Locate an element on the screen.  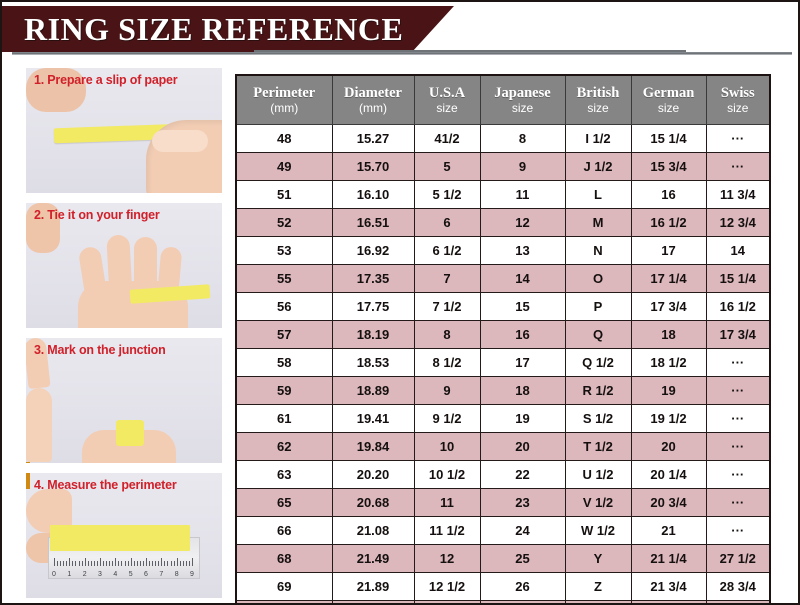
table-cell: 18 is located at coordinates (668, 334).